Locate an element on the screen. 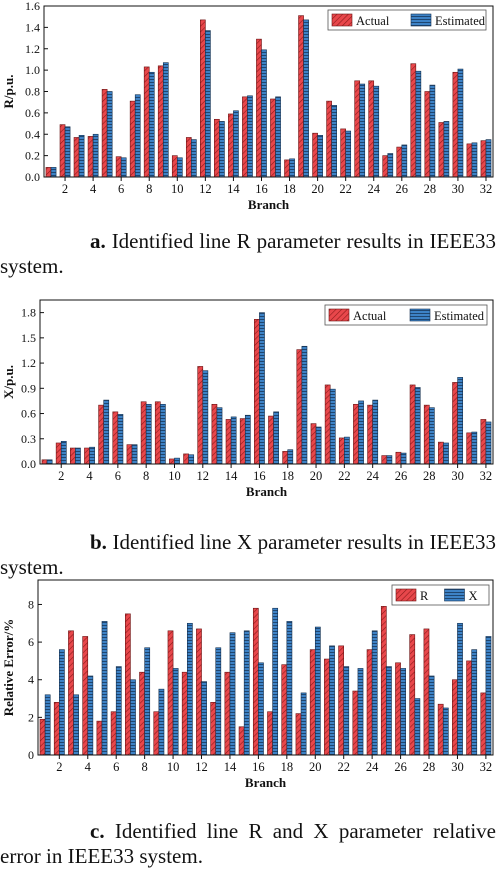  x-tick-label: 28 is located at coordinates (429, 476).